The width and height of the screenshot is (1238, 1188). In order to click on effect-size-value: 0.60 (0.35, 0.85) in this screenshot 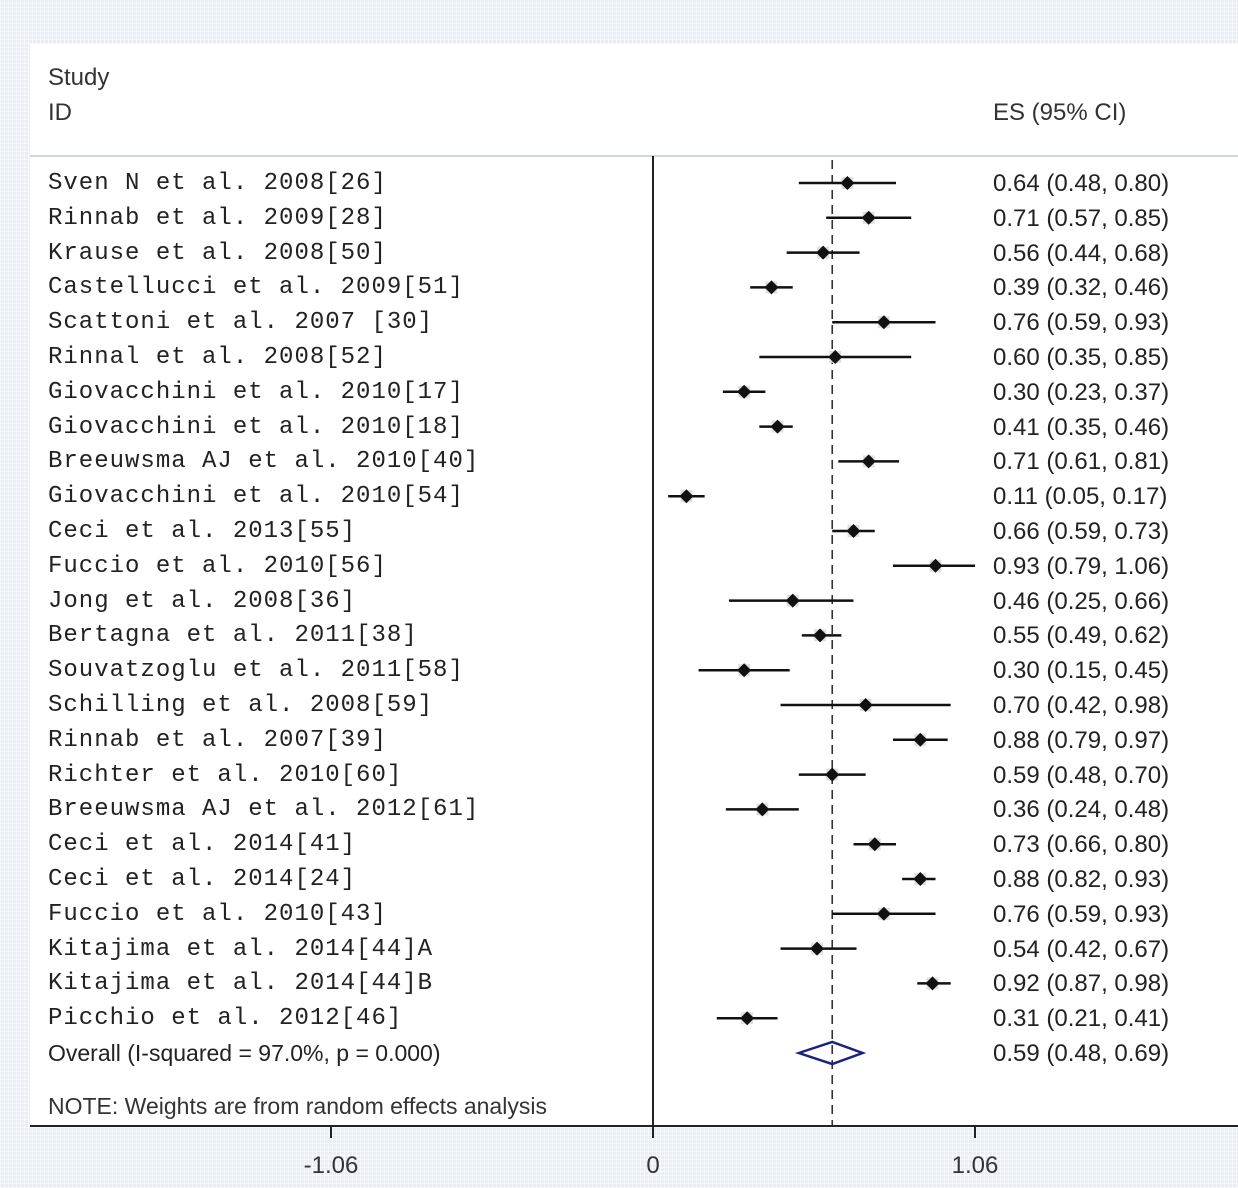, I will do `click(1081, 357)`.